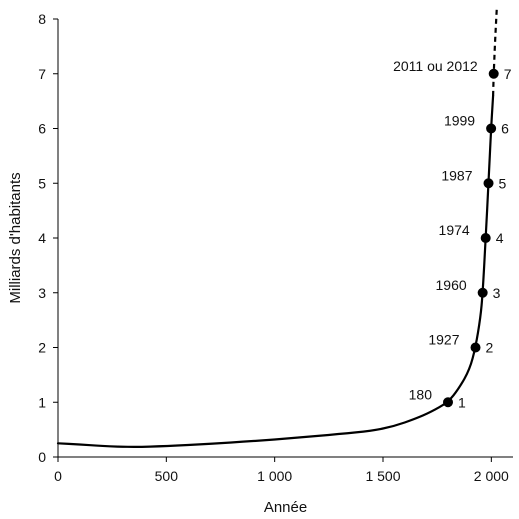  Describe the element at coordinates (490, 348) in the screenshot. I see `point-value-label: 2` at that location.